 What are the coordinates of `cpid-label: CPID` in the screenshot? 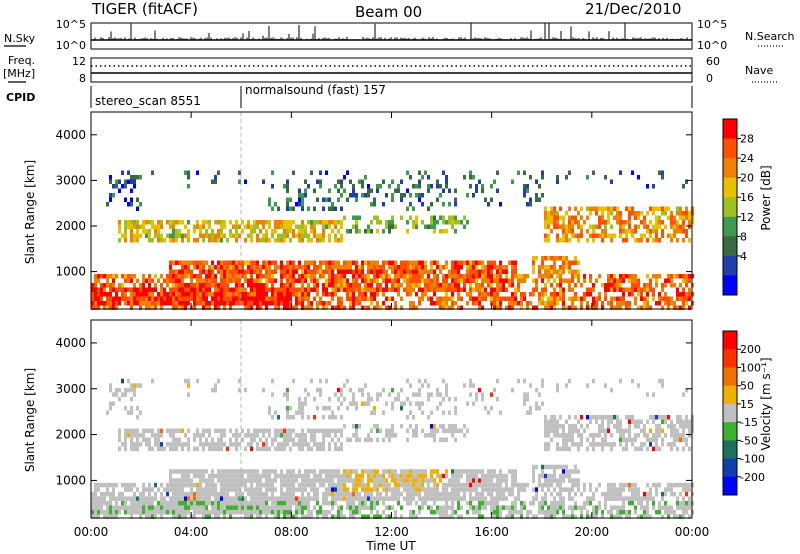 It's located at (20, 97).